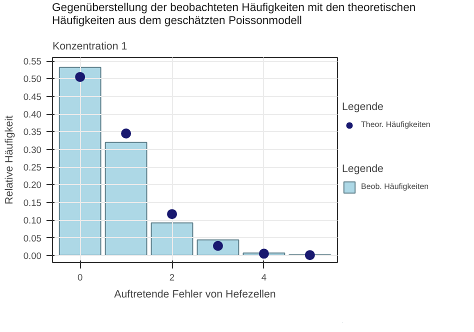 This screenshot has height=332, width=474. I want to click on y-tick-label: 0.10, so click(32, 221).